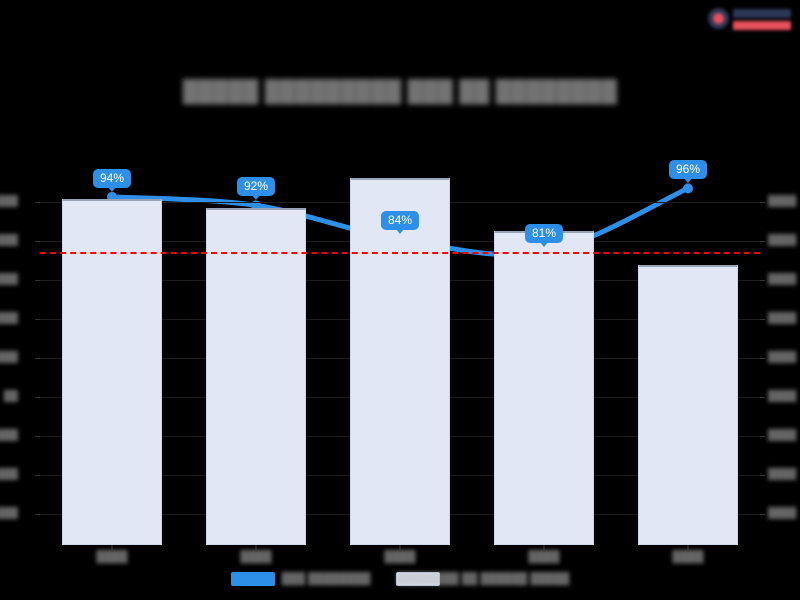 Image resolution: width=800 pixels, height=600 pixels. I want to click on data-label: 92%, so click(256, 189).